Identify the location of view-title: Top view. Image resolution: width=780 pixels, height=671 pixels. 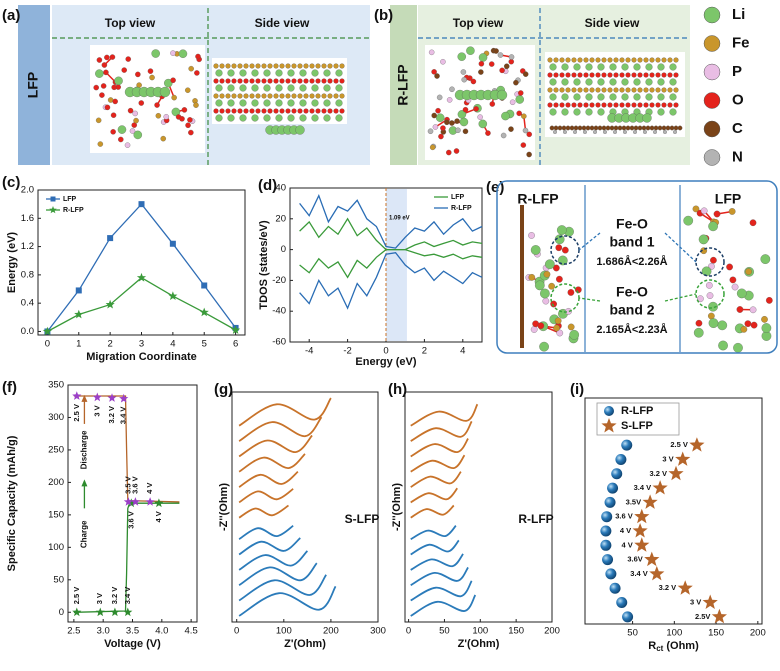
(130, 23).